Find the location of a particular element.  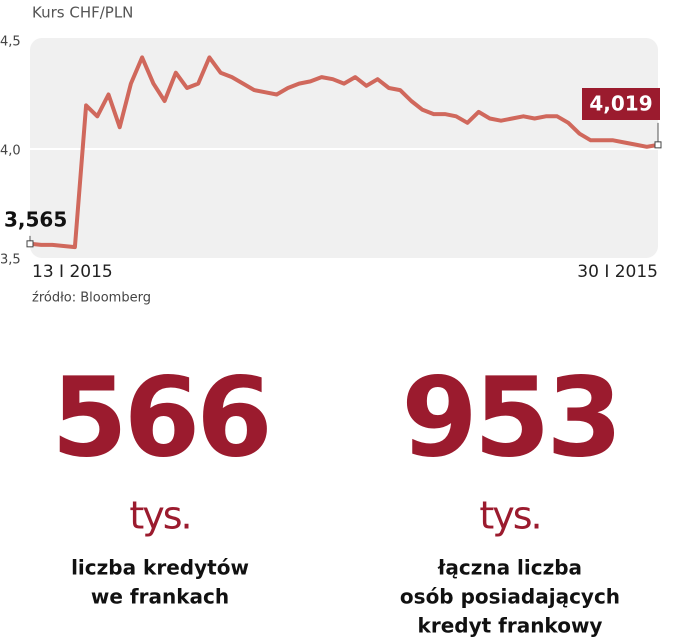

value-label-box is located at coordinates (621, 104).